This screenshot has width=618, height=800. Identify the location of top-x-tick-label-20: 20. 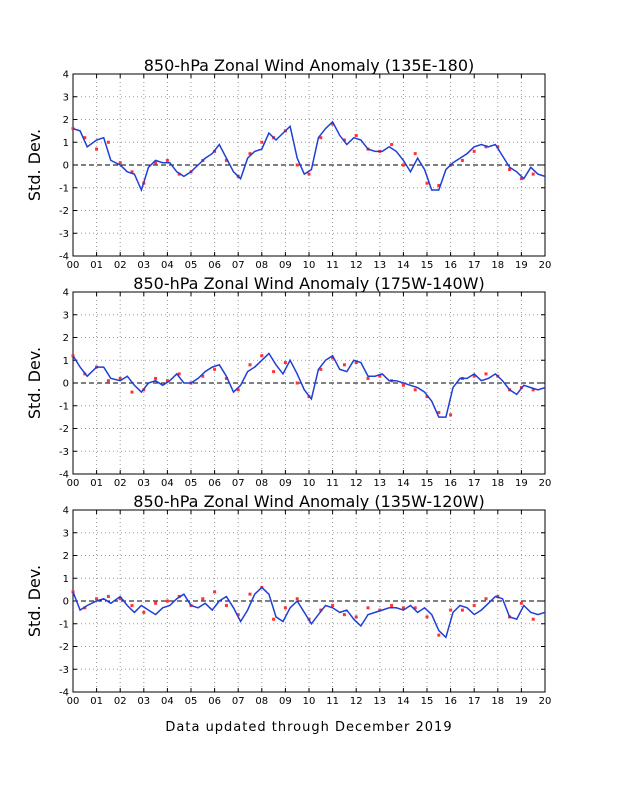
(545, 265).